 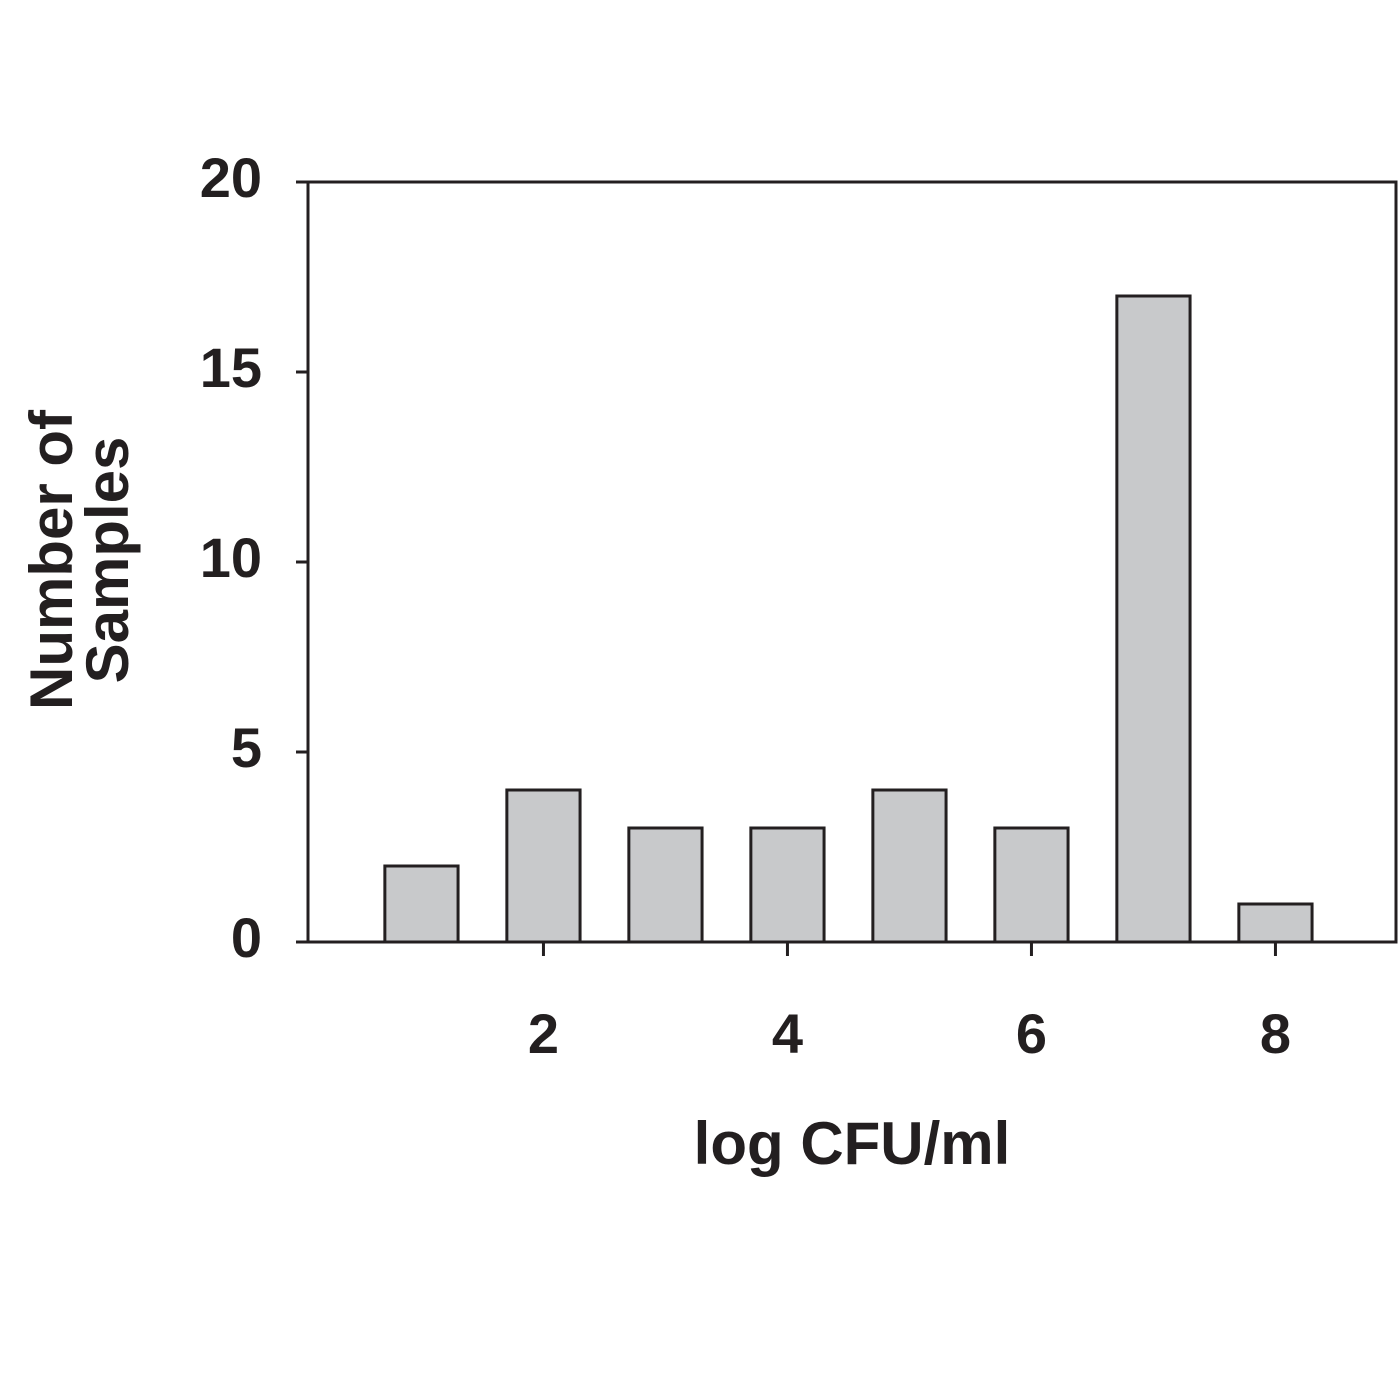 What do you see at coordinates (852, 1143) in the screenshot?
I see `x-axis-title: log CFU/ml` at bounding box center [852, 1143].